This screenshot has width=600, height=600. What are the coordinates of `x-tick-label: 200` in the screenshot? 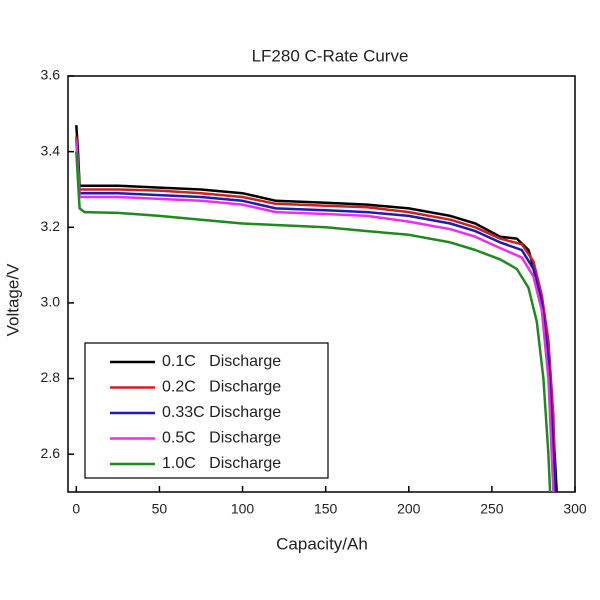 It's located at (409, 509).